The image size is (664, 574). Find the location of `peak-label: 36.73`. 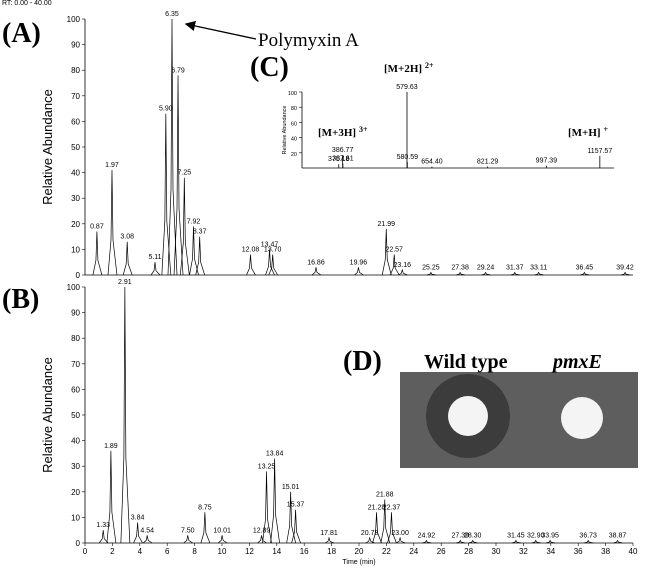

peak-label: 36.73 is located at coordinates (588, 535).